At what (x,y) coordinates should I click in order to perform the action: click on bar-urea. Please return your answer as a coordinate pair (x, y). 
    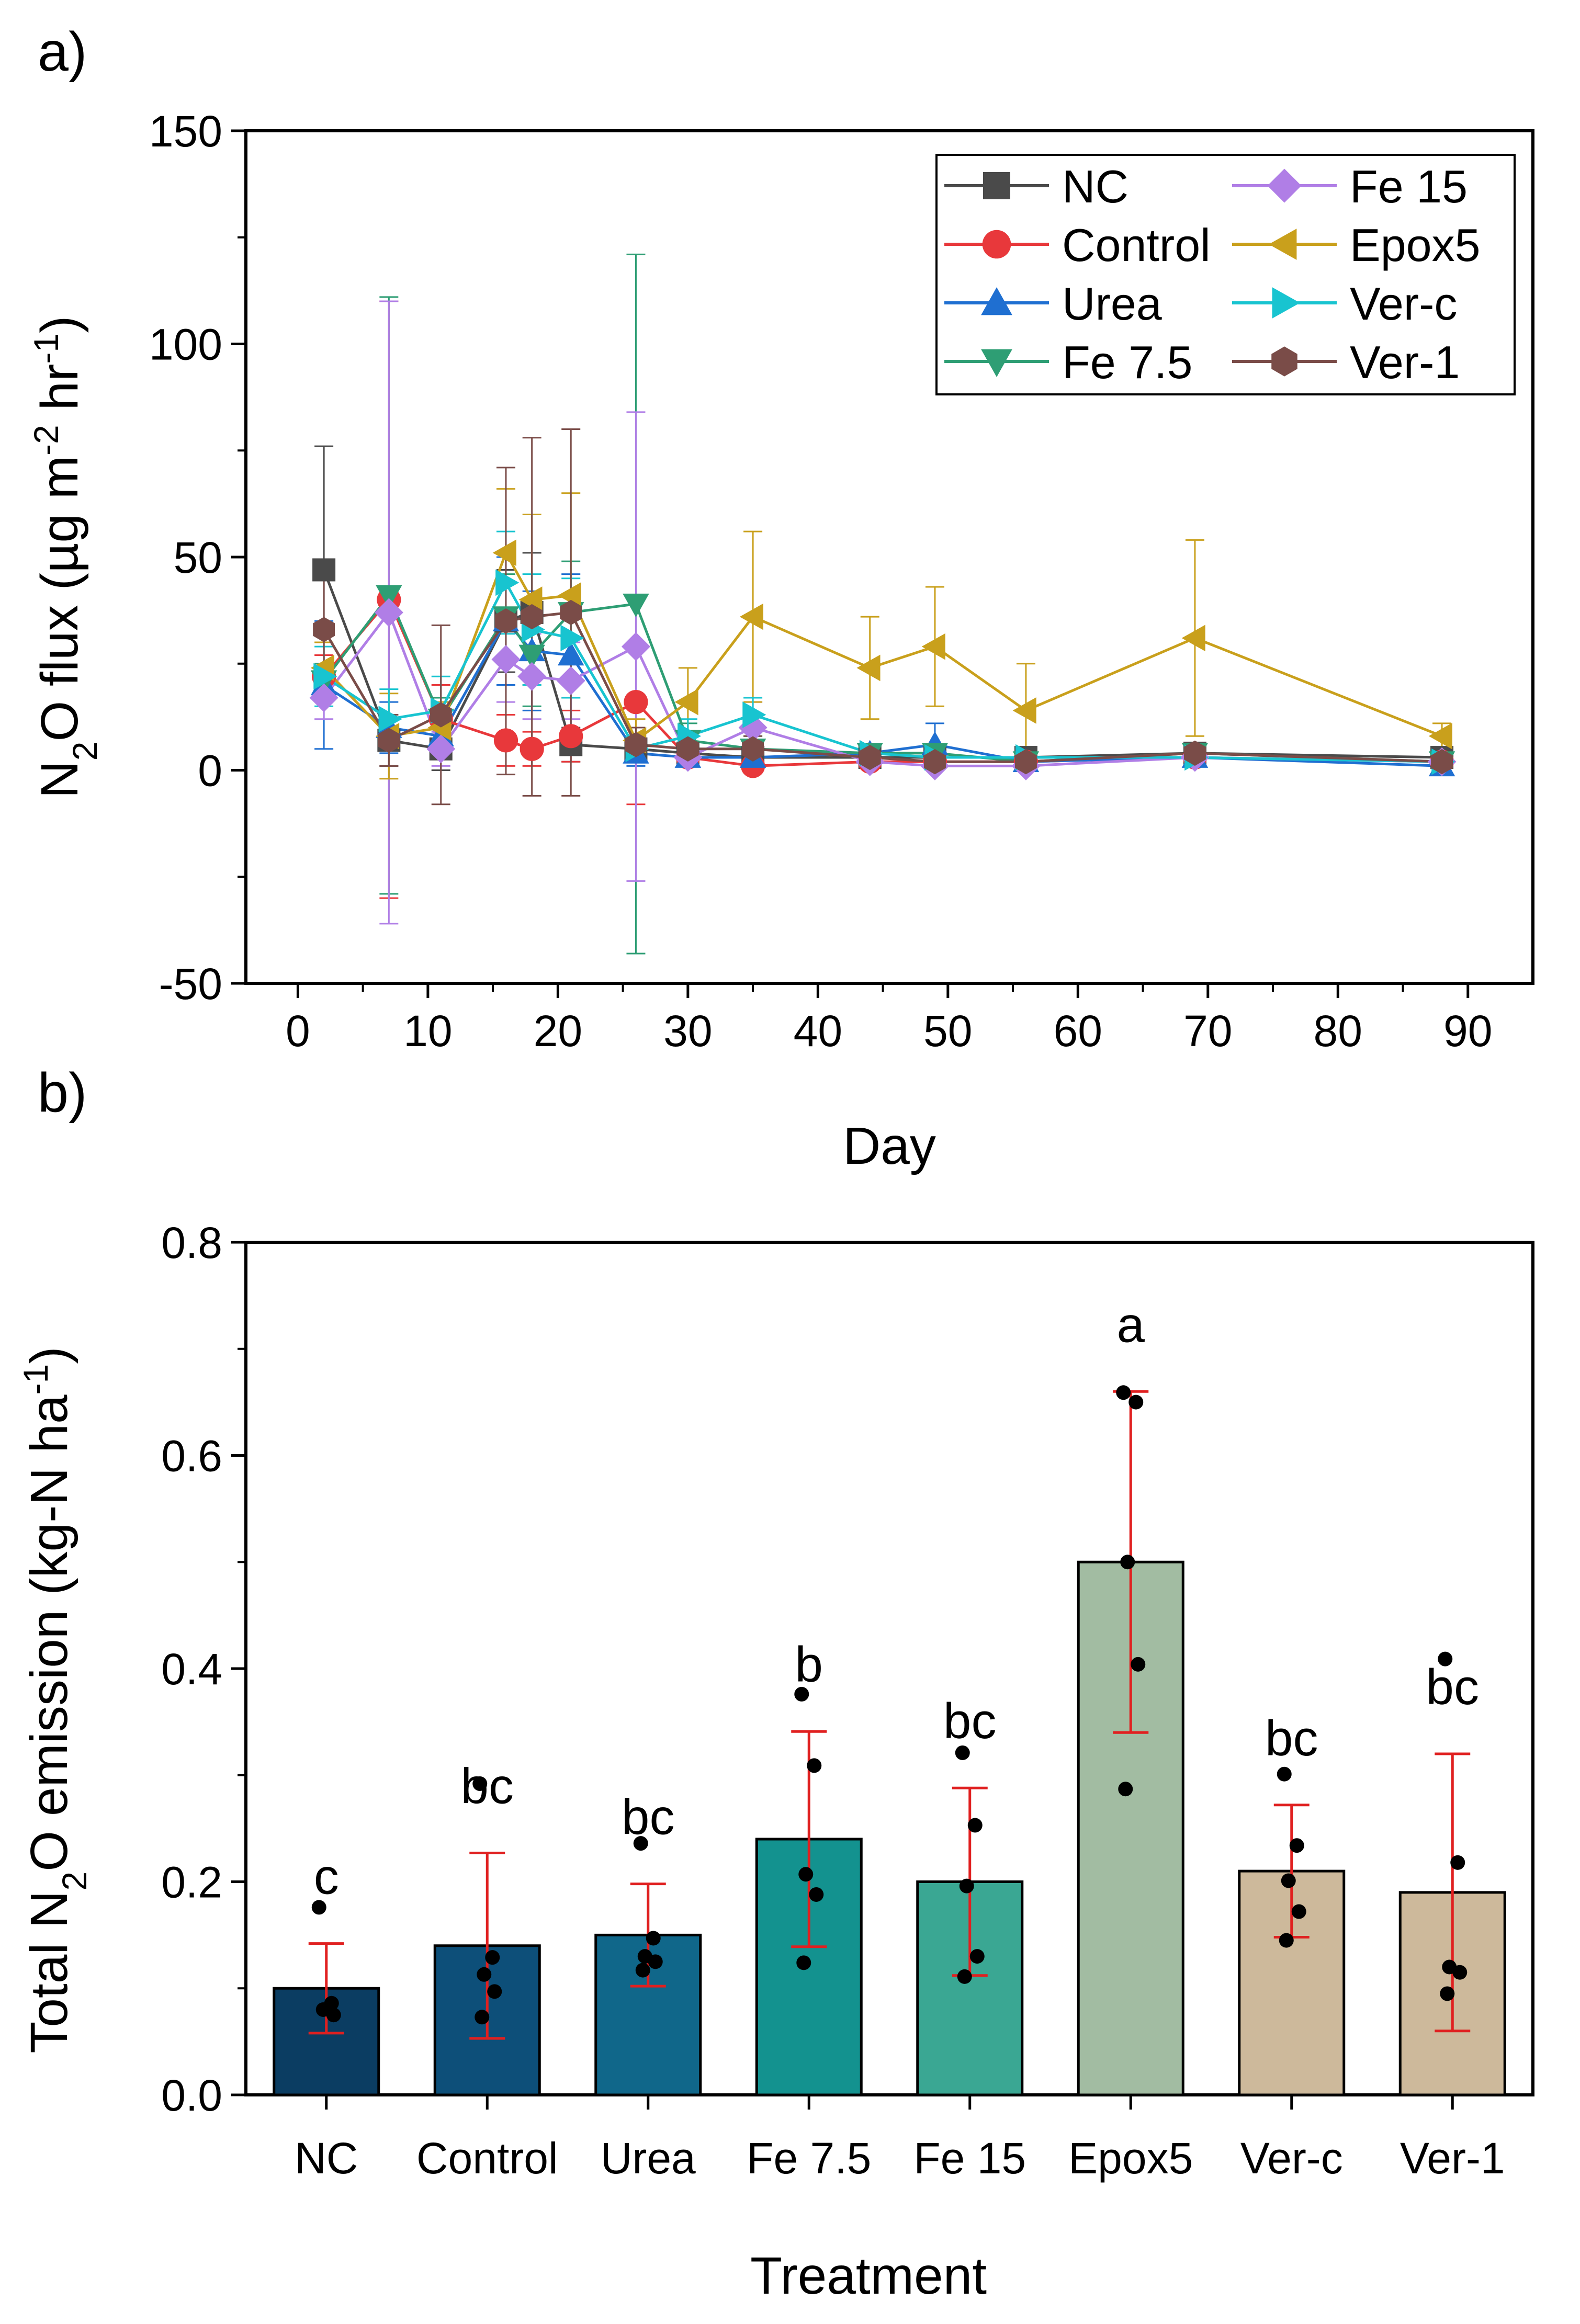
    Looking at the image, I should click on (648, 2015).